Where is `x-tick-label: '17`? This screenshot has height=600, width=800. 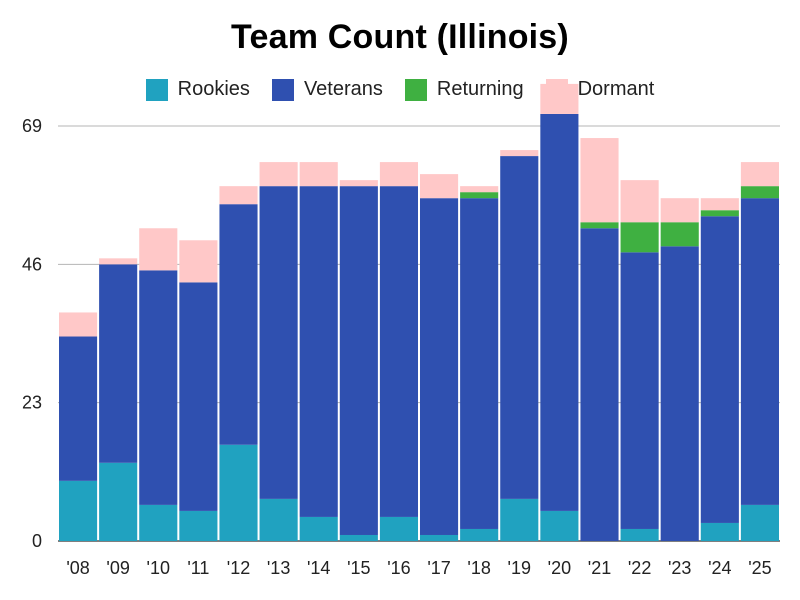 x-tick-label: '17 is located at coordinates (438, 568).